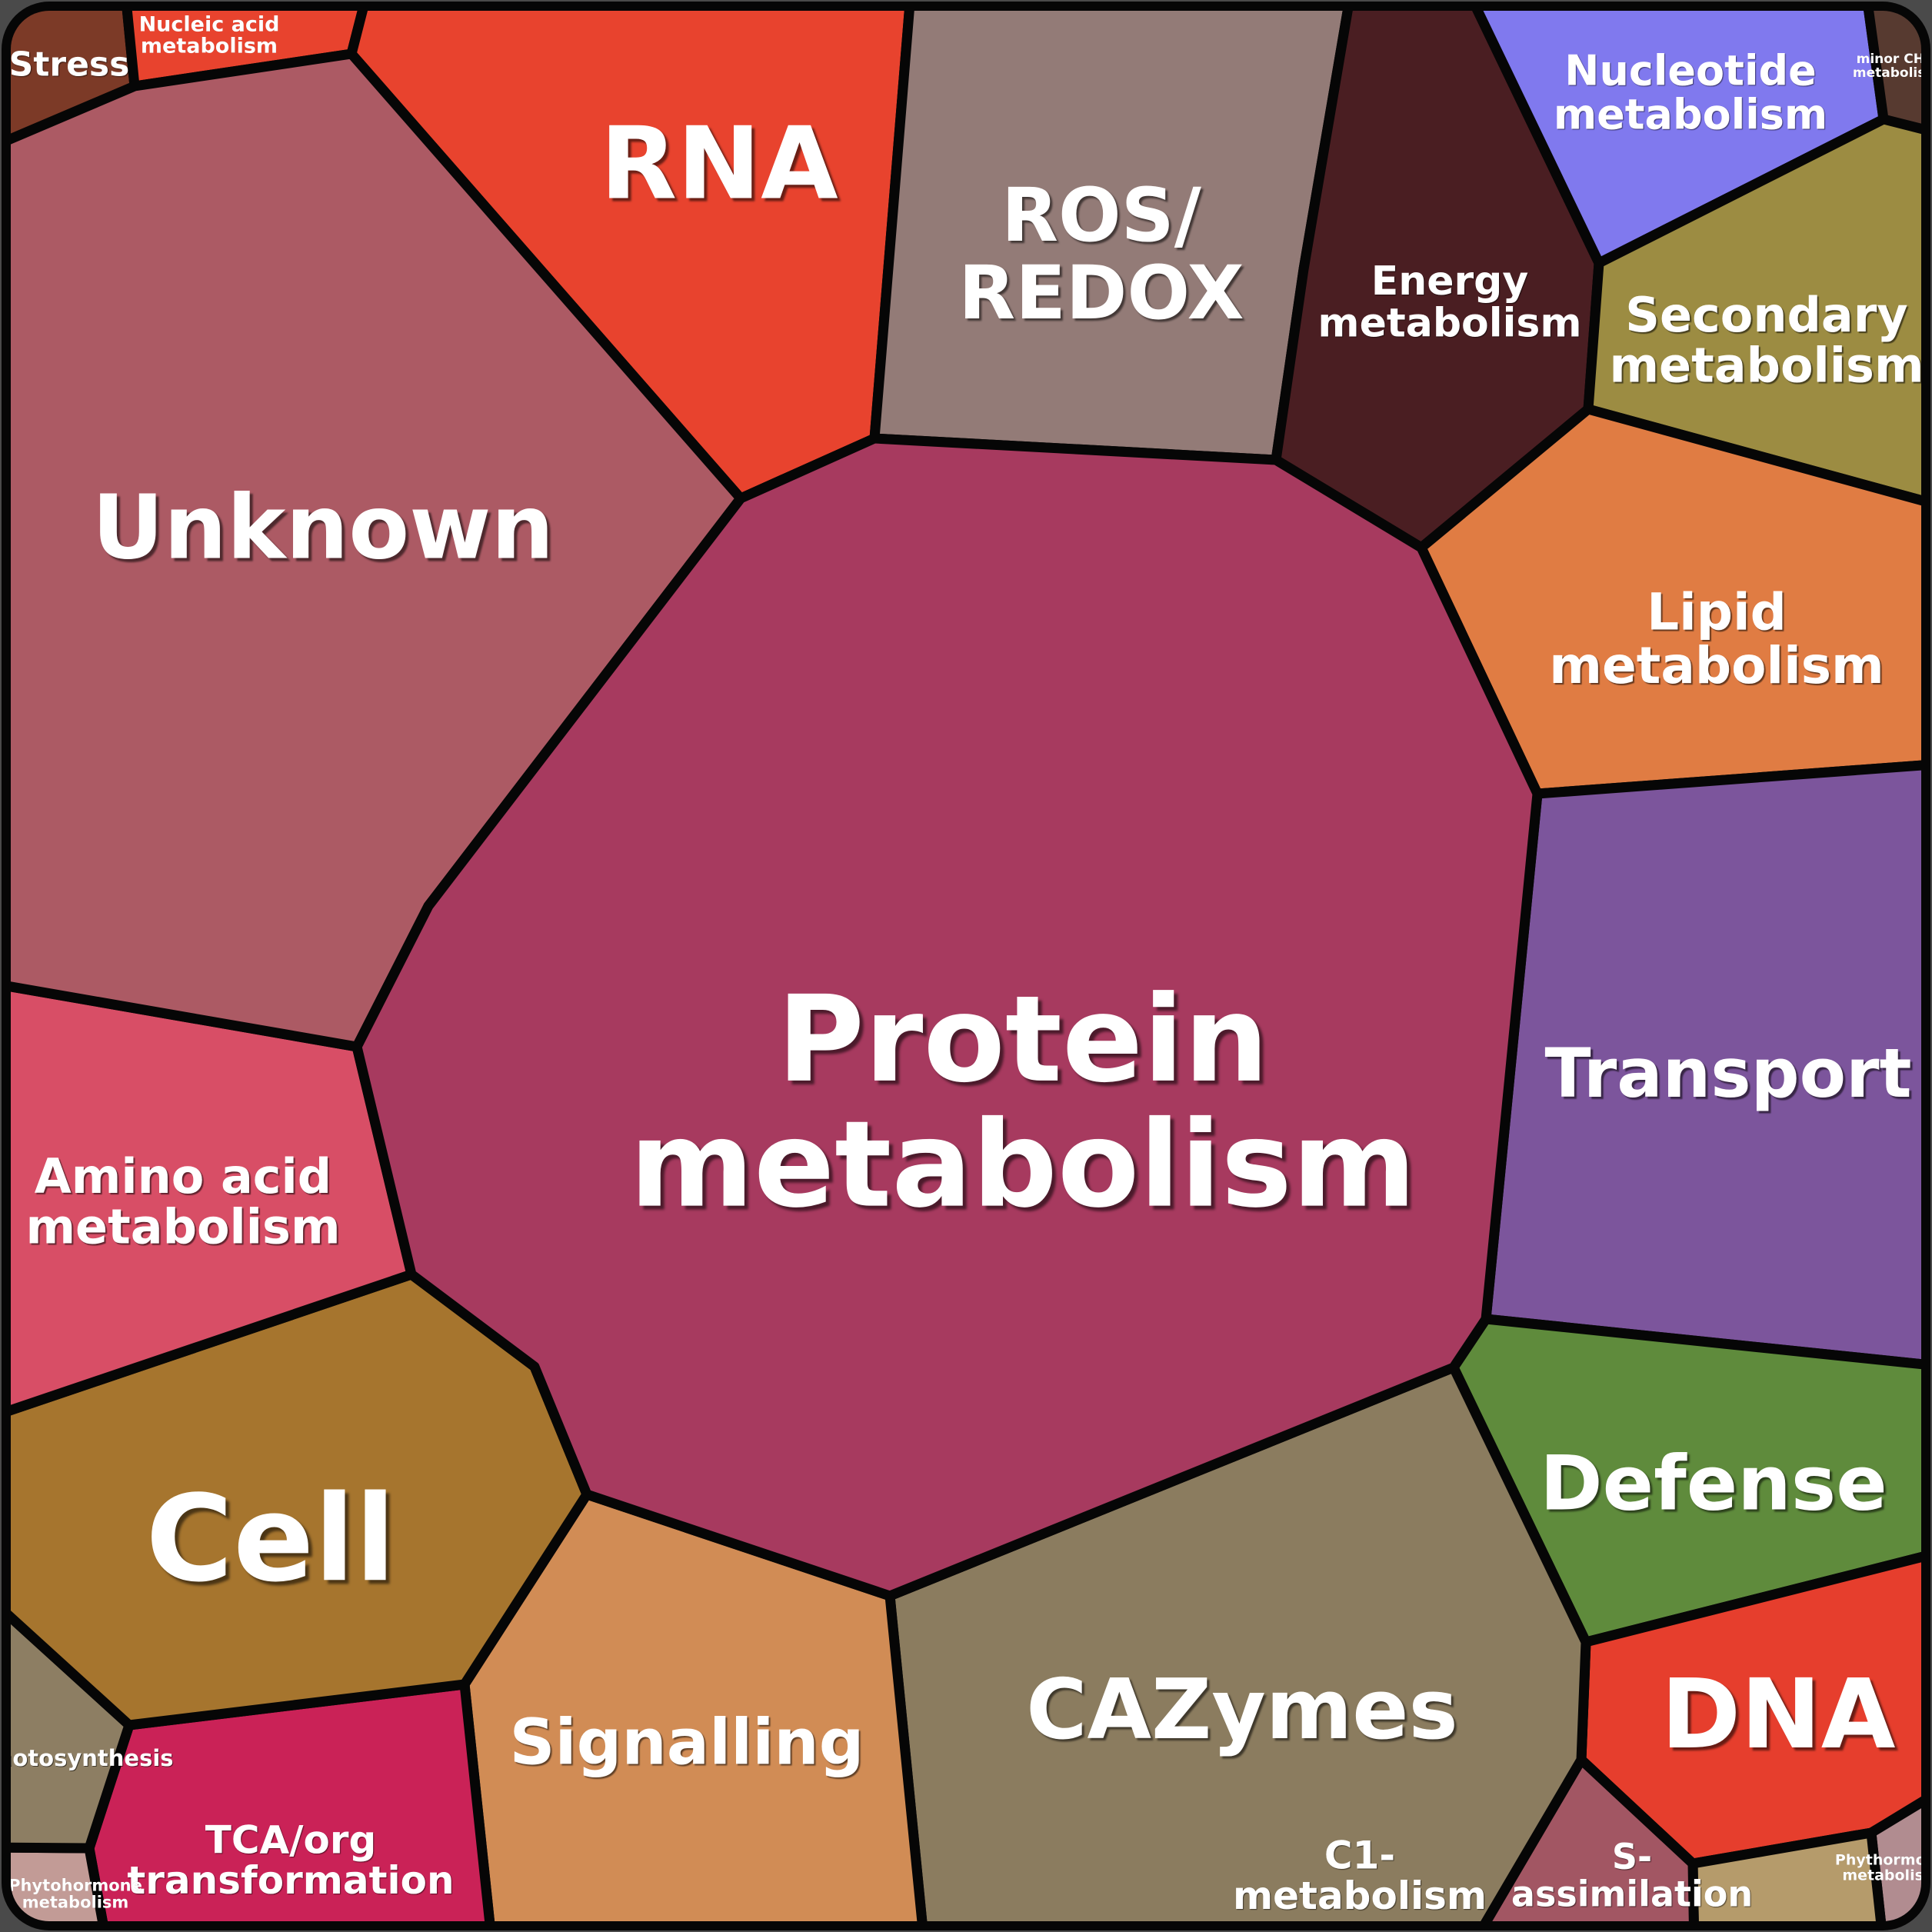 This screenshot has width=1932, height=1932. I want to click on region-transport, so click(1701, 1065).